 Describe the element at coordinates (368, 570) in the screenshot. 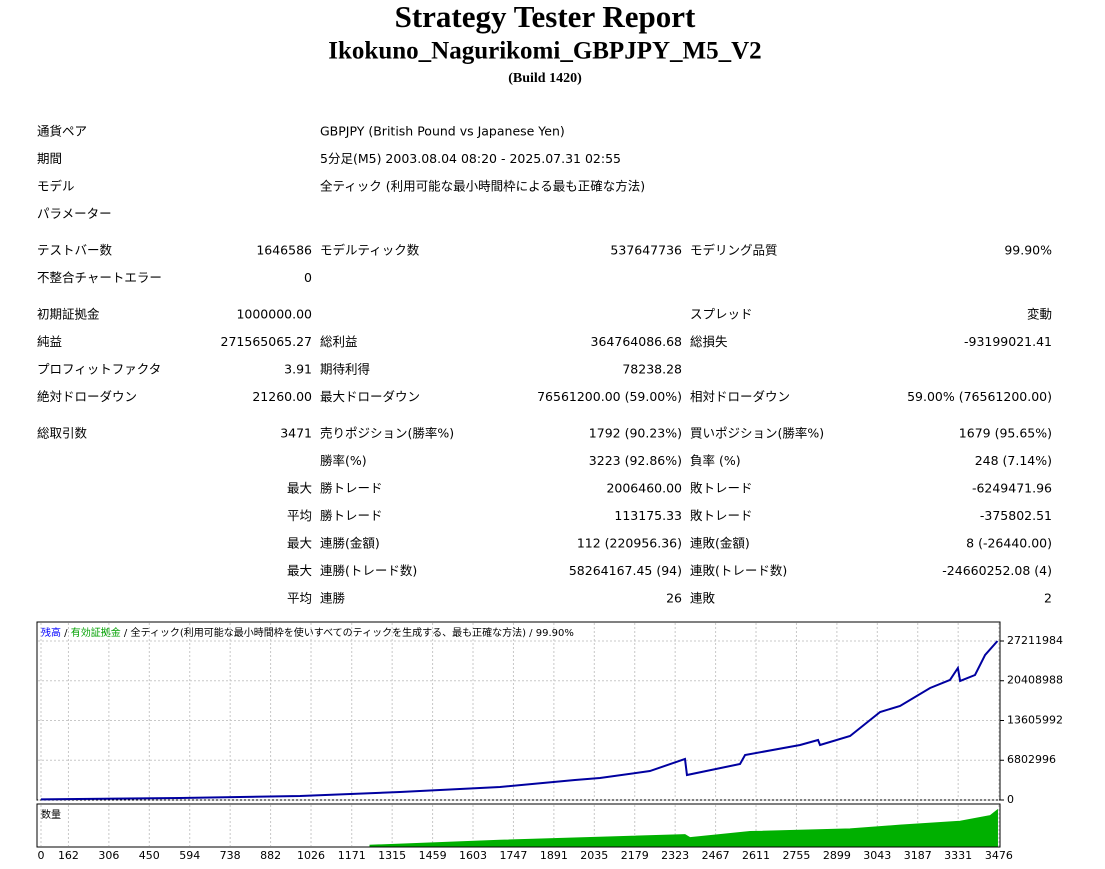

I see `cell-label: 連勝(トレード数)` at that location.